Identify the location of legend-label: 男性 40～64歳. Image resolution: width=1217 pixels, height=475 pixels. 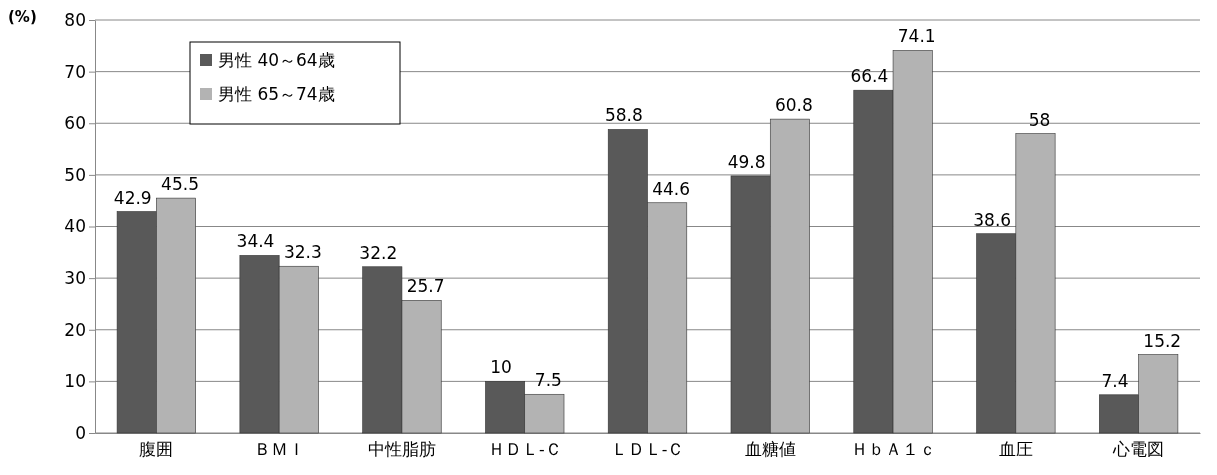
(276, 60).